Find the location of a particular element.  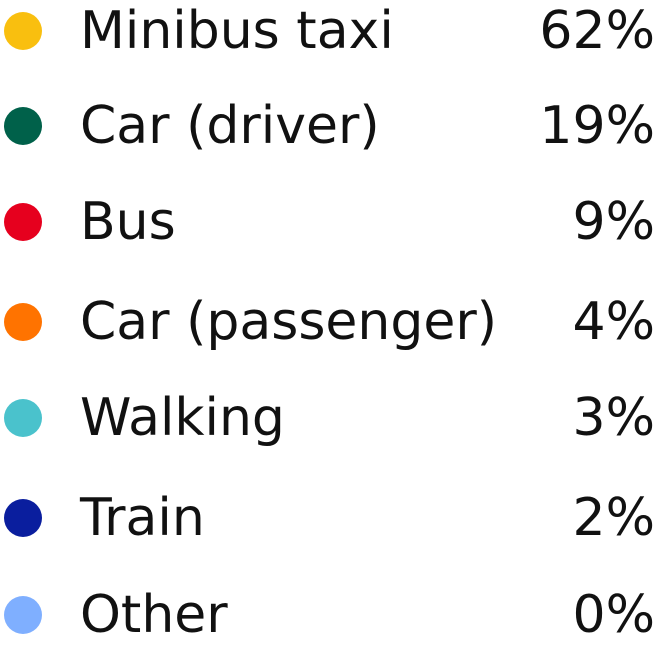

value-walking: 3% is located at coordinates (614, 418).